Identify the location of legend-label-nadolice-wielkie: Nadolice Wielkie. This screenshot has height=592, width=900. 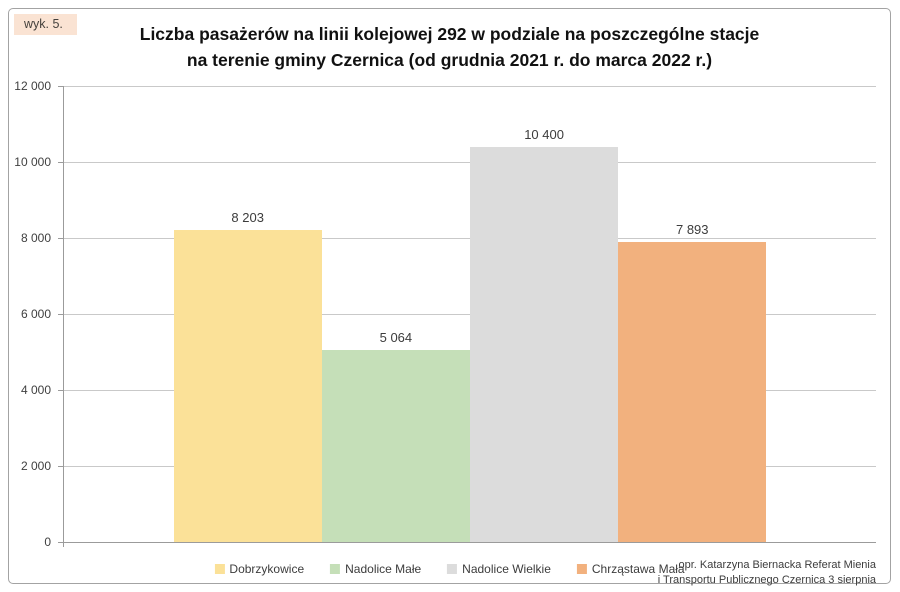
(506, 569).